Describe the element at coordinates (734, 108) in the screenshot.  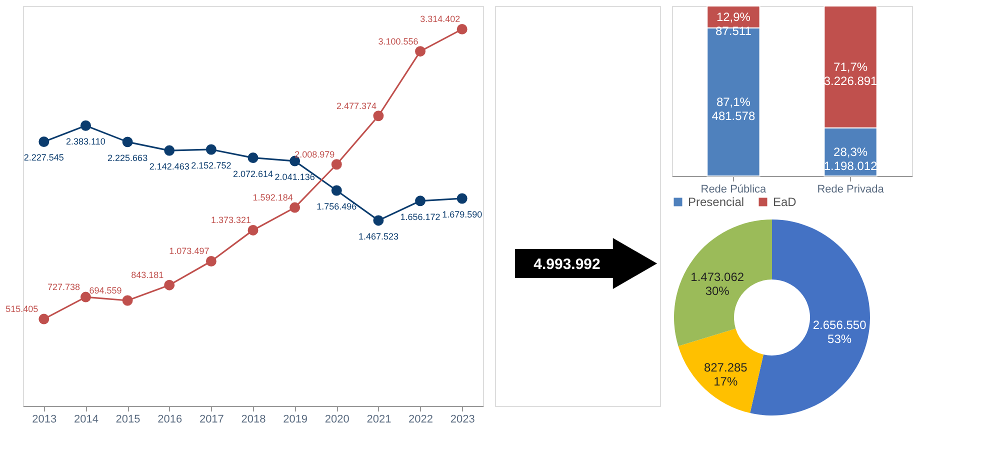
I see `data-label: 87,1% 481.578` at that location.